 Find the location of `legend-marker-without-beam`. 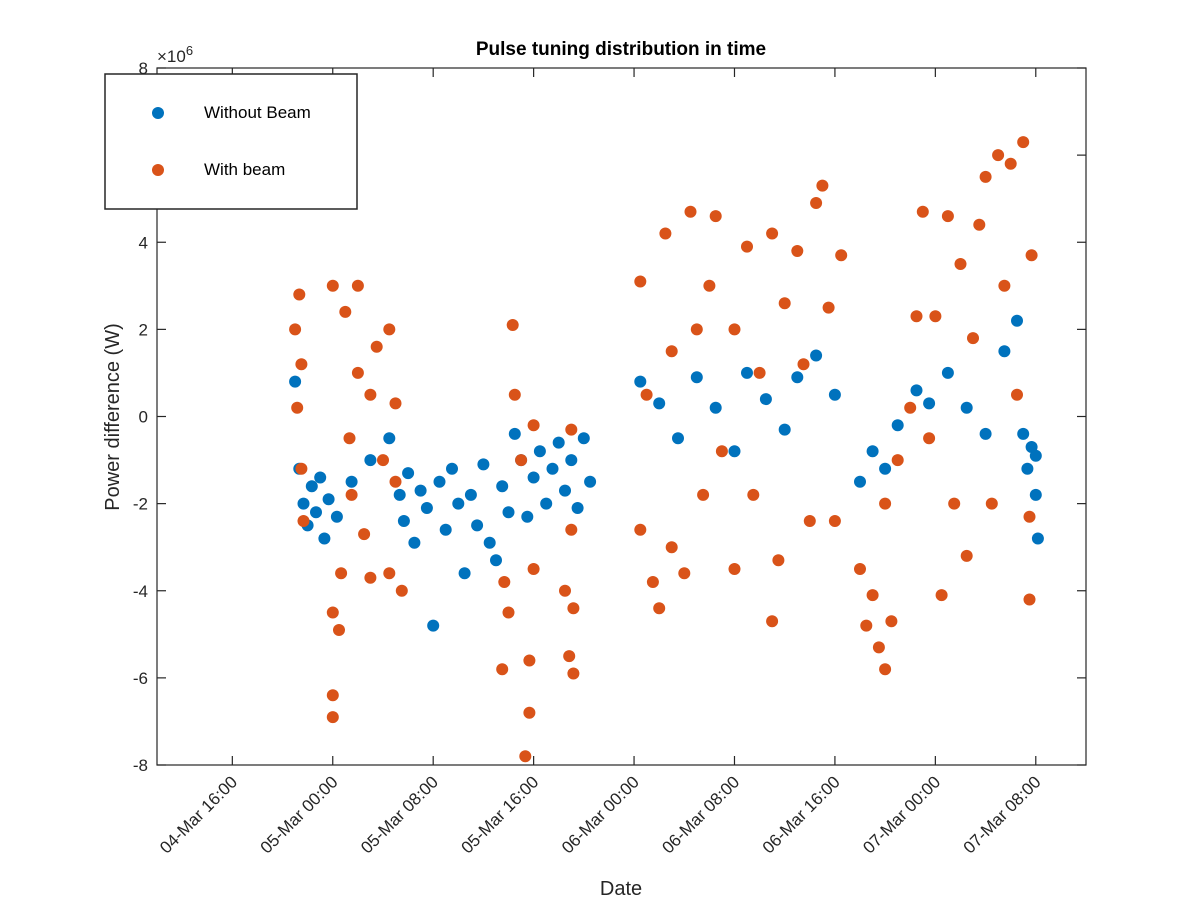

legend-marker-without-beam is located at coordinates (158, 113).